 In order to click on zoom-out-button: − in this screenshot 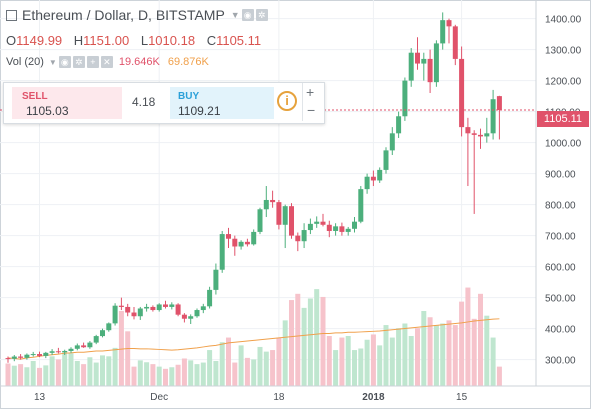, I will do `click(311, 110)`.